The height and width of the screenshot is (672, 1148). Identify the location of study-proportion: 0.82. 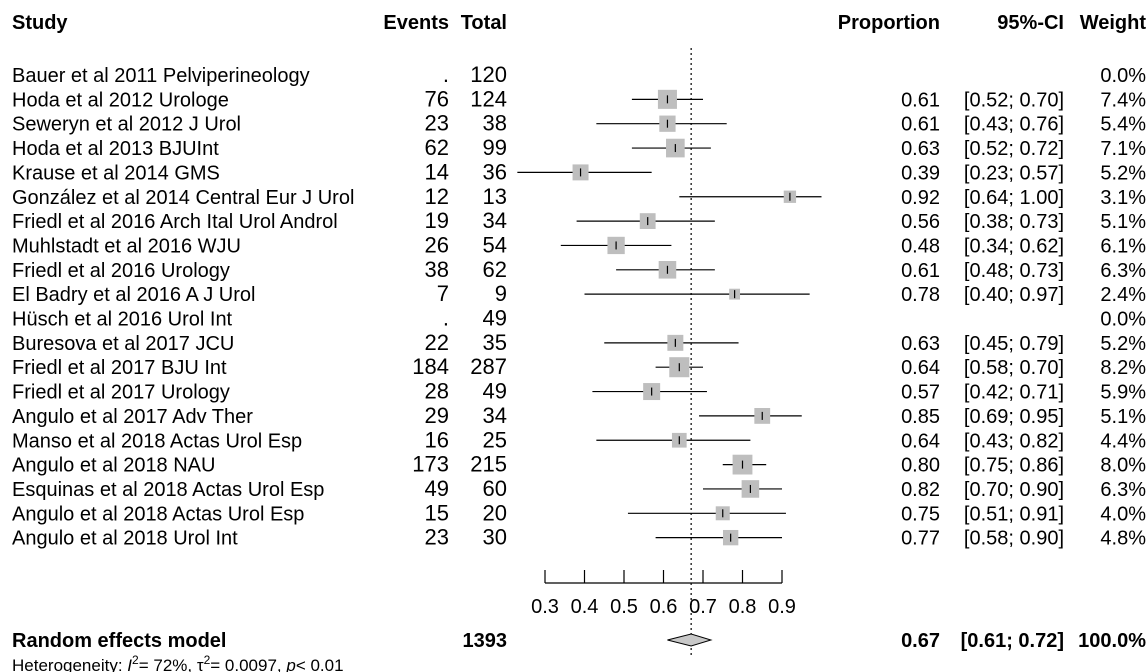
(920, 490).